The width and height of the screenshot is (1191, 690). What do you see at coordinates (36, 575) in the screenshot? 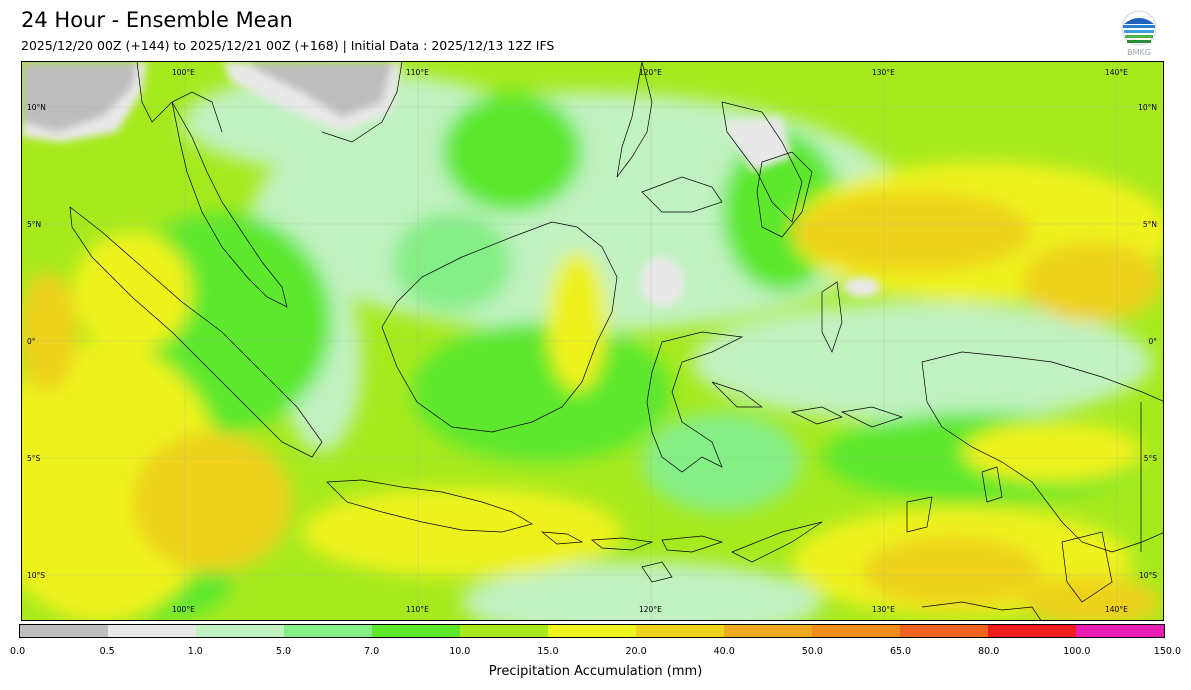
I see `lat-tick-left: 10°S` at bounding box center [36, 575].